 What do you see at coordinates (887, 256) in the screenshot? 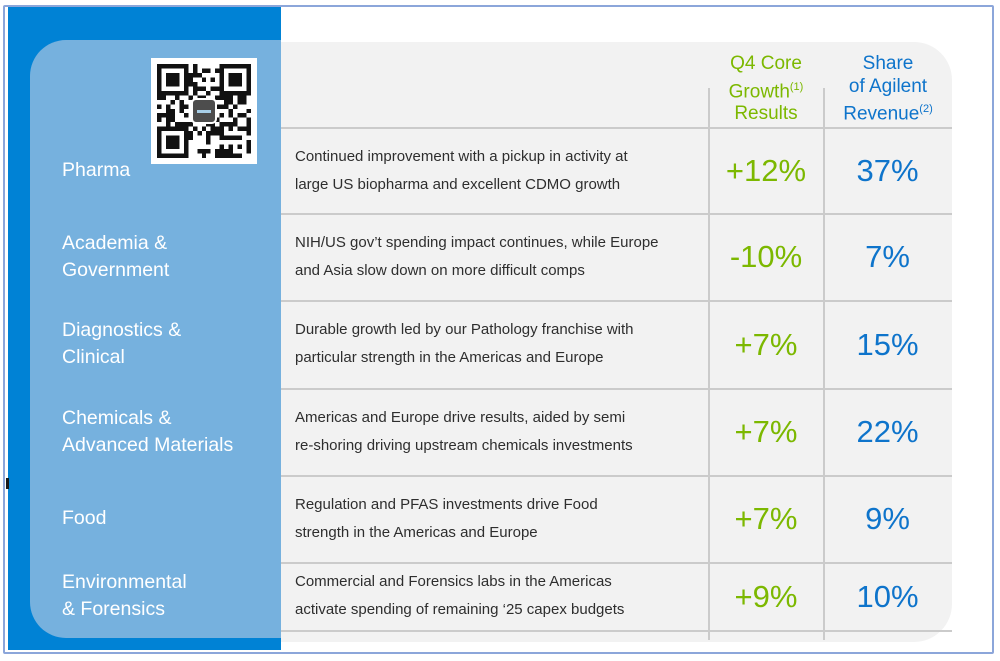
I see `share-value: 7%` at bounding box center [887, 256].